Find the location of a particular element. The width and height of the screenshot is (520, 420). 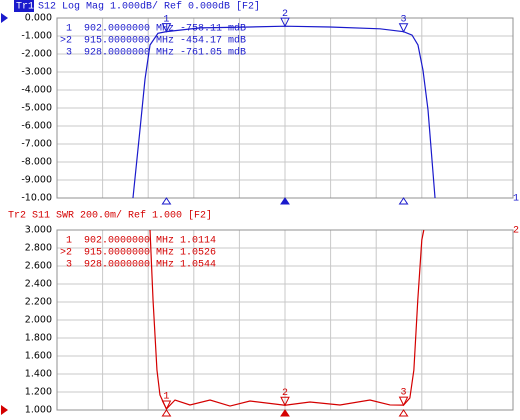

y-tick-label: 2.200 is located at coordinates (38, 302).